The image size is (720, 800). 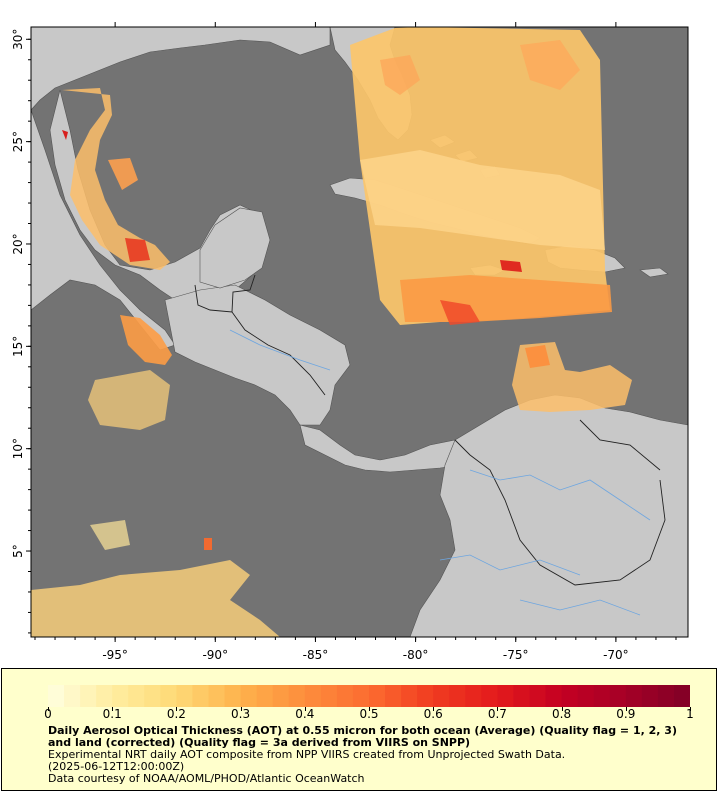 What do you see at coordinates (181, 69) in the screenshot?
I see `land-us-gulf-coast` at bounding box center [181, 69].